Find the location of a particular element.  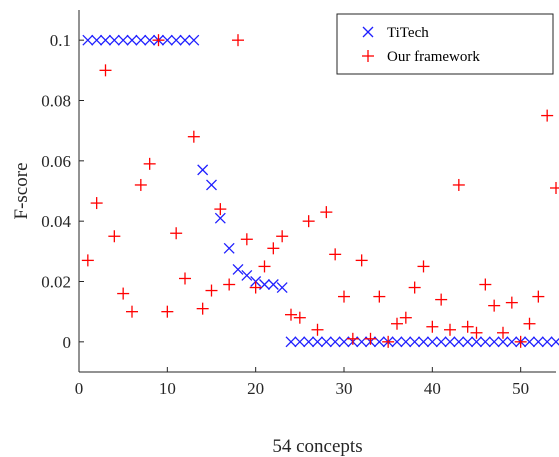

y-tick-label: 0.1 is located at coordinates (60, 40).